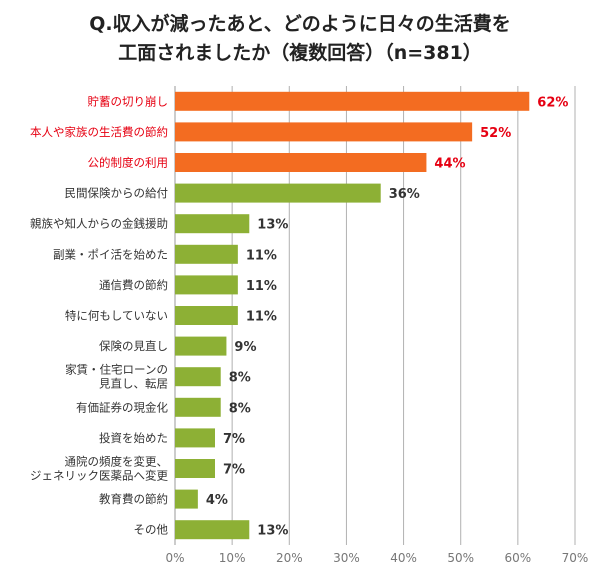  What do you see at coordinates (110, 254) in the screenshot?
I see `category-label: 副業・ポイ活を始めた` at bounding box center [110, 254].